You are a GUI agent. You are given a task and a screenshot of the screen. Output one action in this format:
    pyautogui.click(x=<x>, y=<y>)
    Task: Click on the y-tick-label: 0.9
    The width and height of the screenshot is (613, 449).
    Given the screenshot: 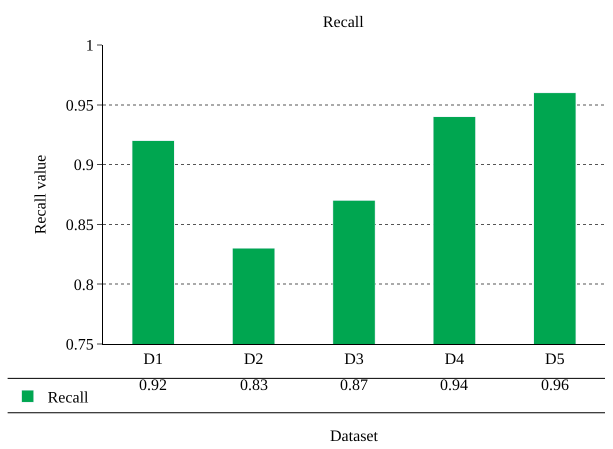 What is the action you would take?
    pyautogui.click(x=84, y=165)
    